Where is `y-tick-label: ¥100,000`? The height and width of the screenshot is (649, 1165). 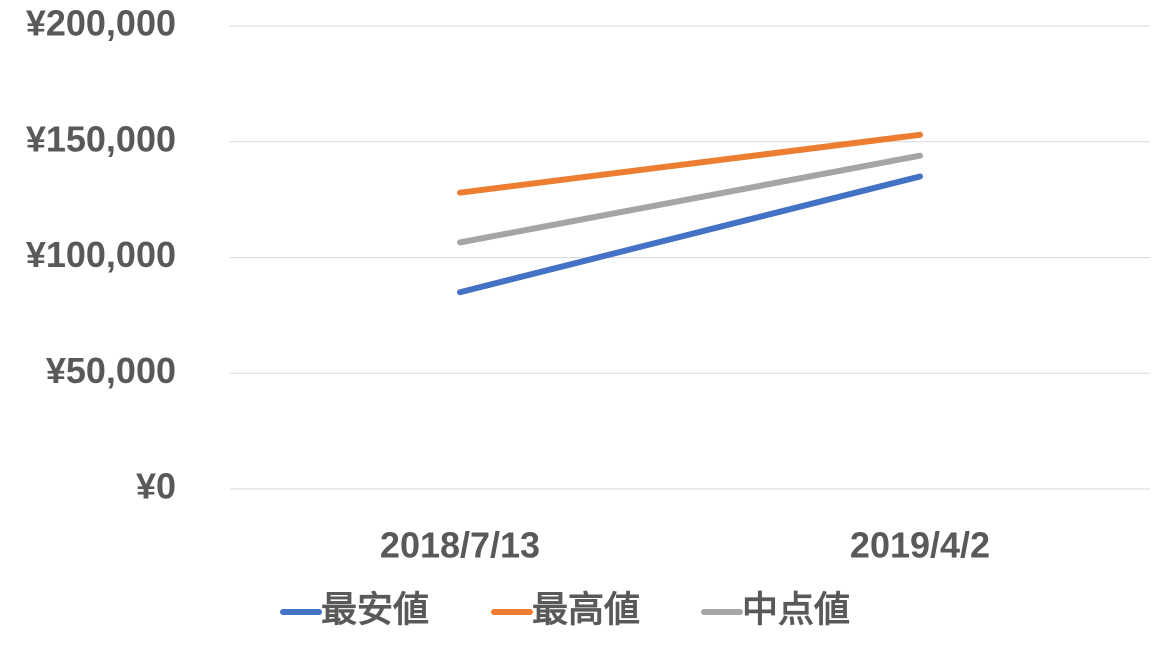 y-tick-label: ¥100,000 is located at coordinates (101, 254).